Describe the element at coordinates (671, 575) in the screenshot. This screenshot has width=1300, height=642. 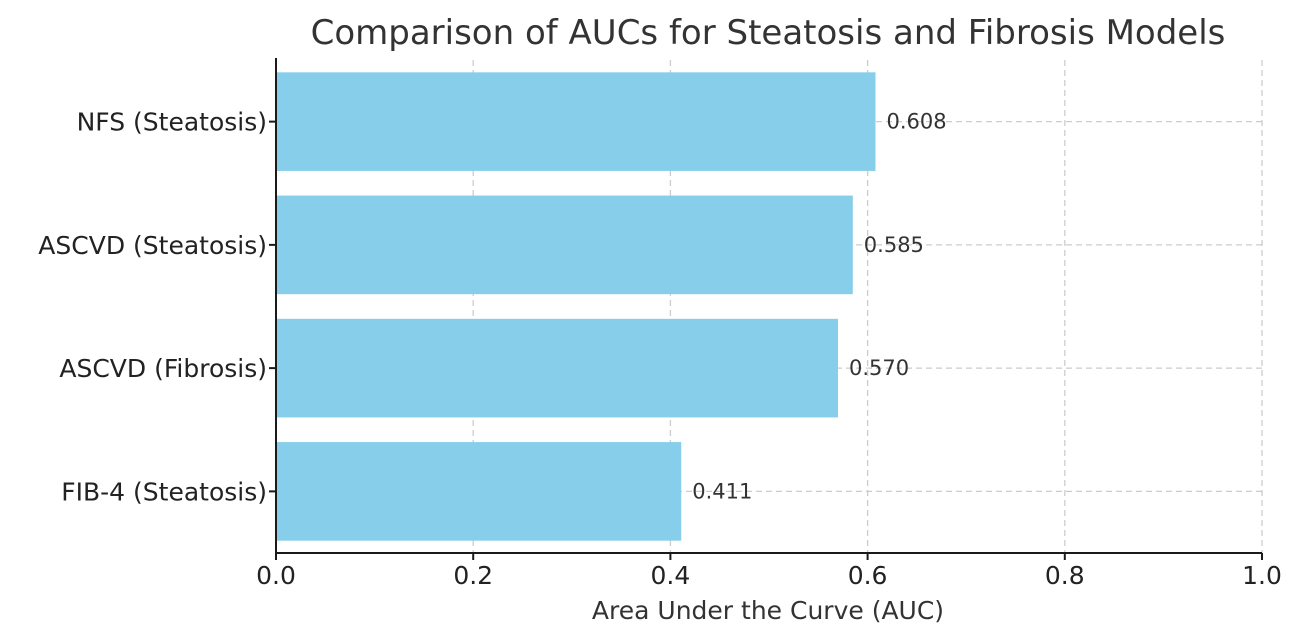
I see `x-tick-label: 0.4` at that location.